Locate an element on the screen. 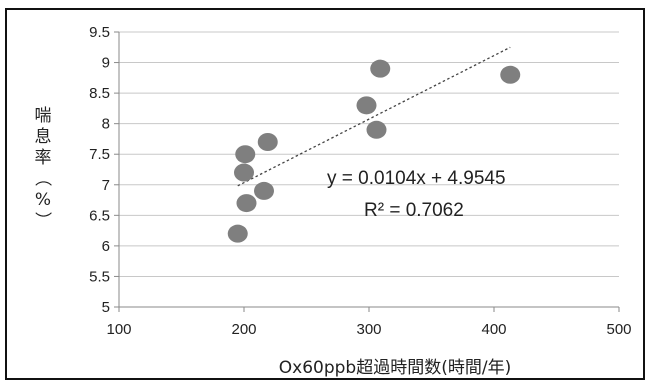  r-squared-label: R² = 0.7062 is located at coordinates (414, 210).